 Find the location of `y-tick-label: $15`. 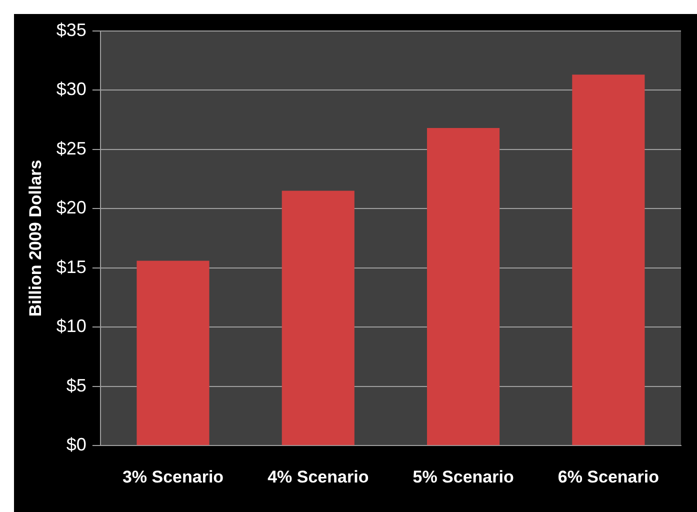

y-tick-label: $15 is located at coordinates (71, 266).